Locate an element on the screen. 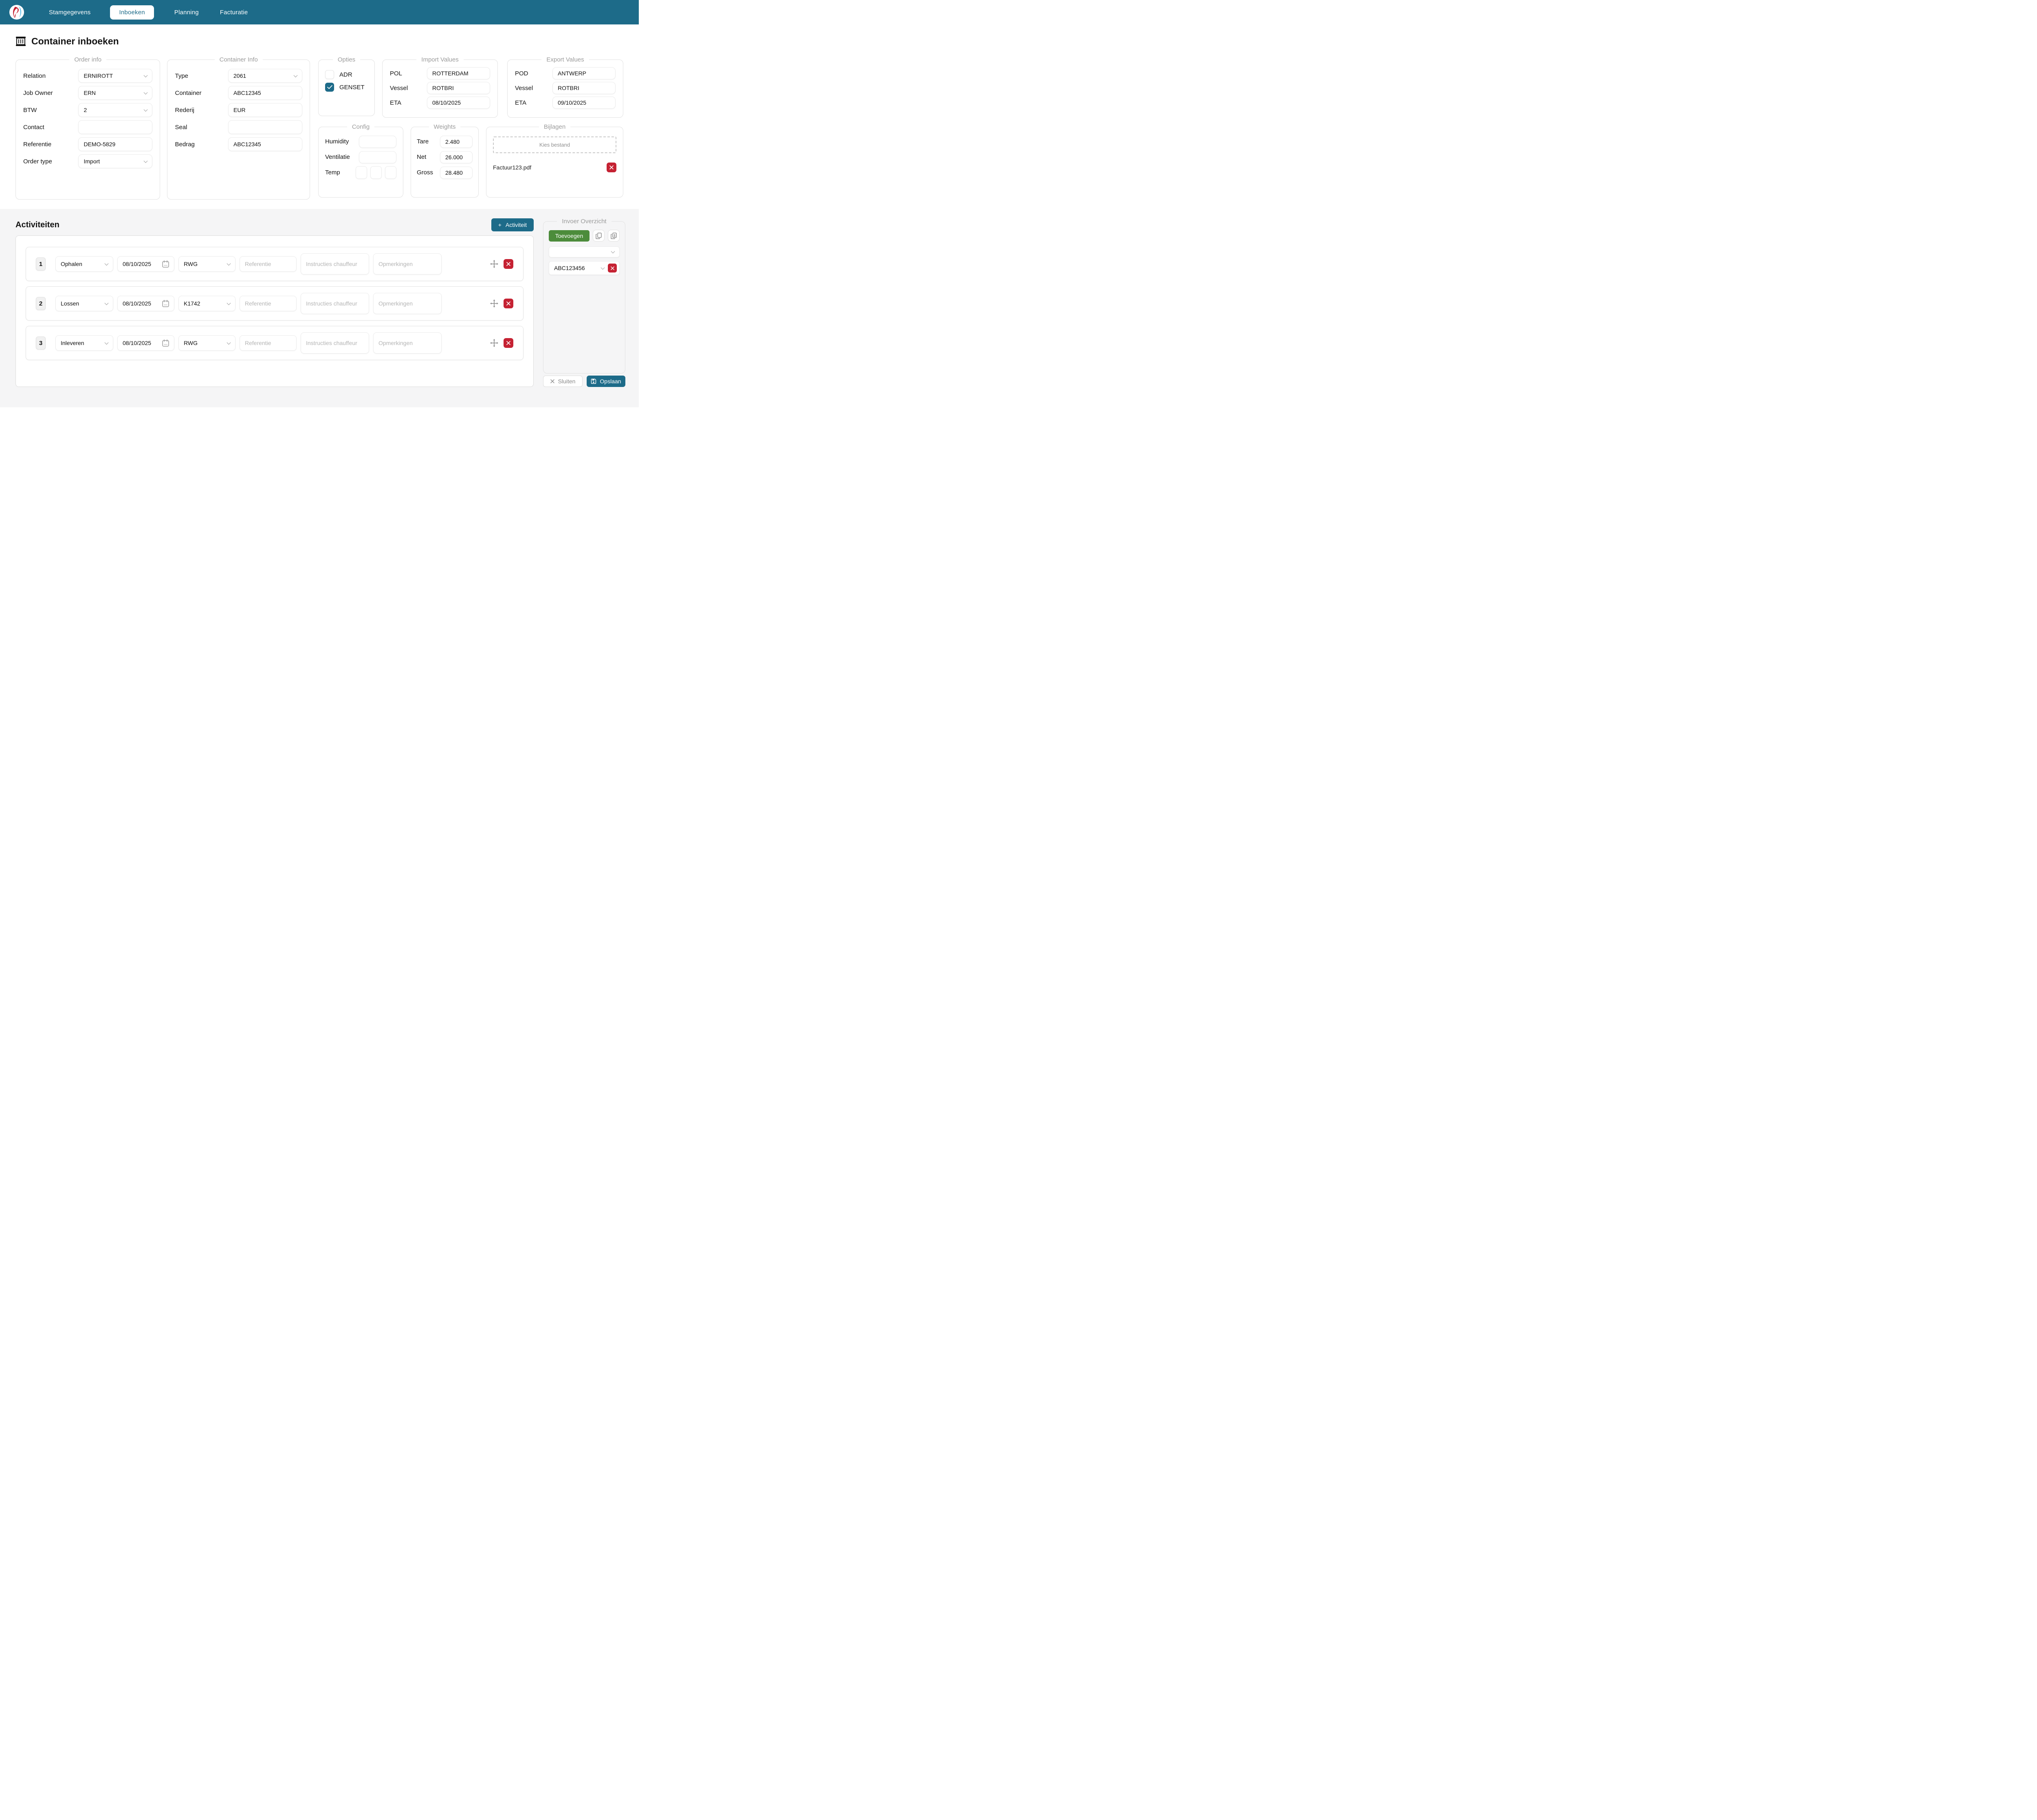  export-eta-label: ETA is located at coordinates (521, 103).